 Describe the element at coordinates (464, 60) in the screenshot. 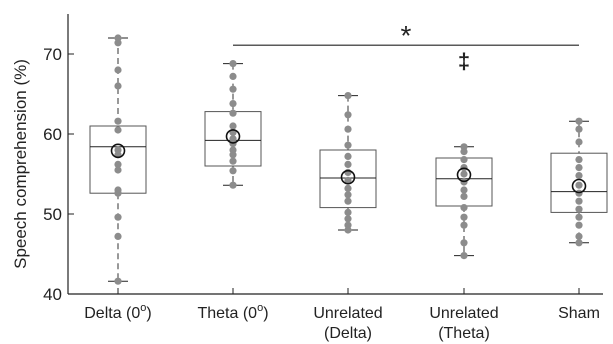

I see `annotation-label: ‡` at that location.